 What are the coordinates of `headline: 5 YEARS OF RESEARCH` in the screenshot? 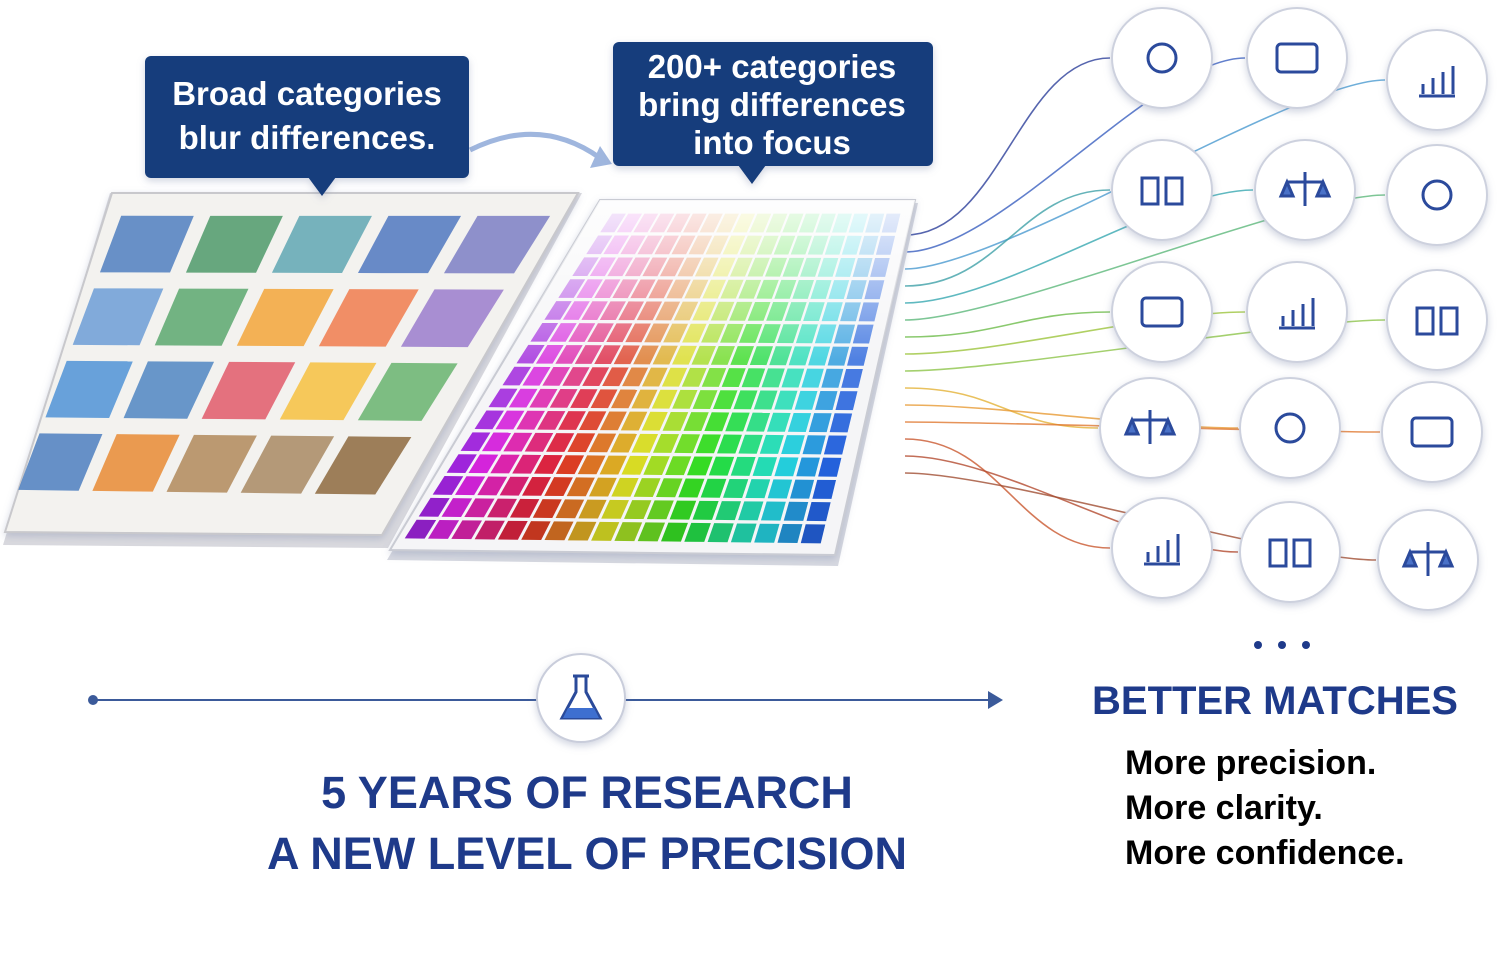 It's located at (587, 792).